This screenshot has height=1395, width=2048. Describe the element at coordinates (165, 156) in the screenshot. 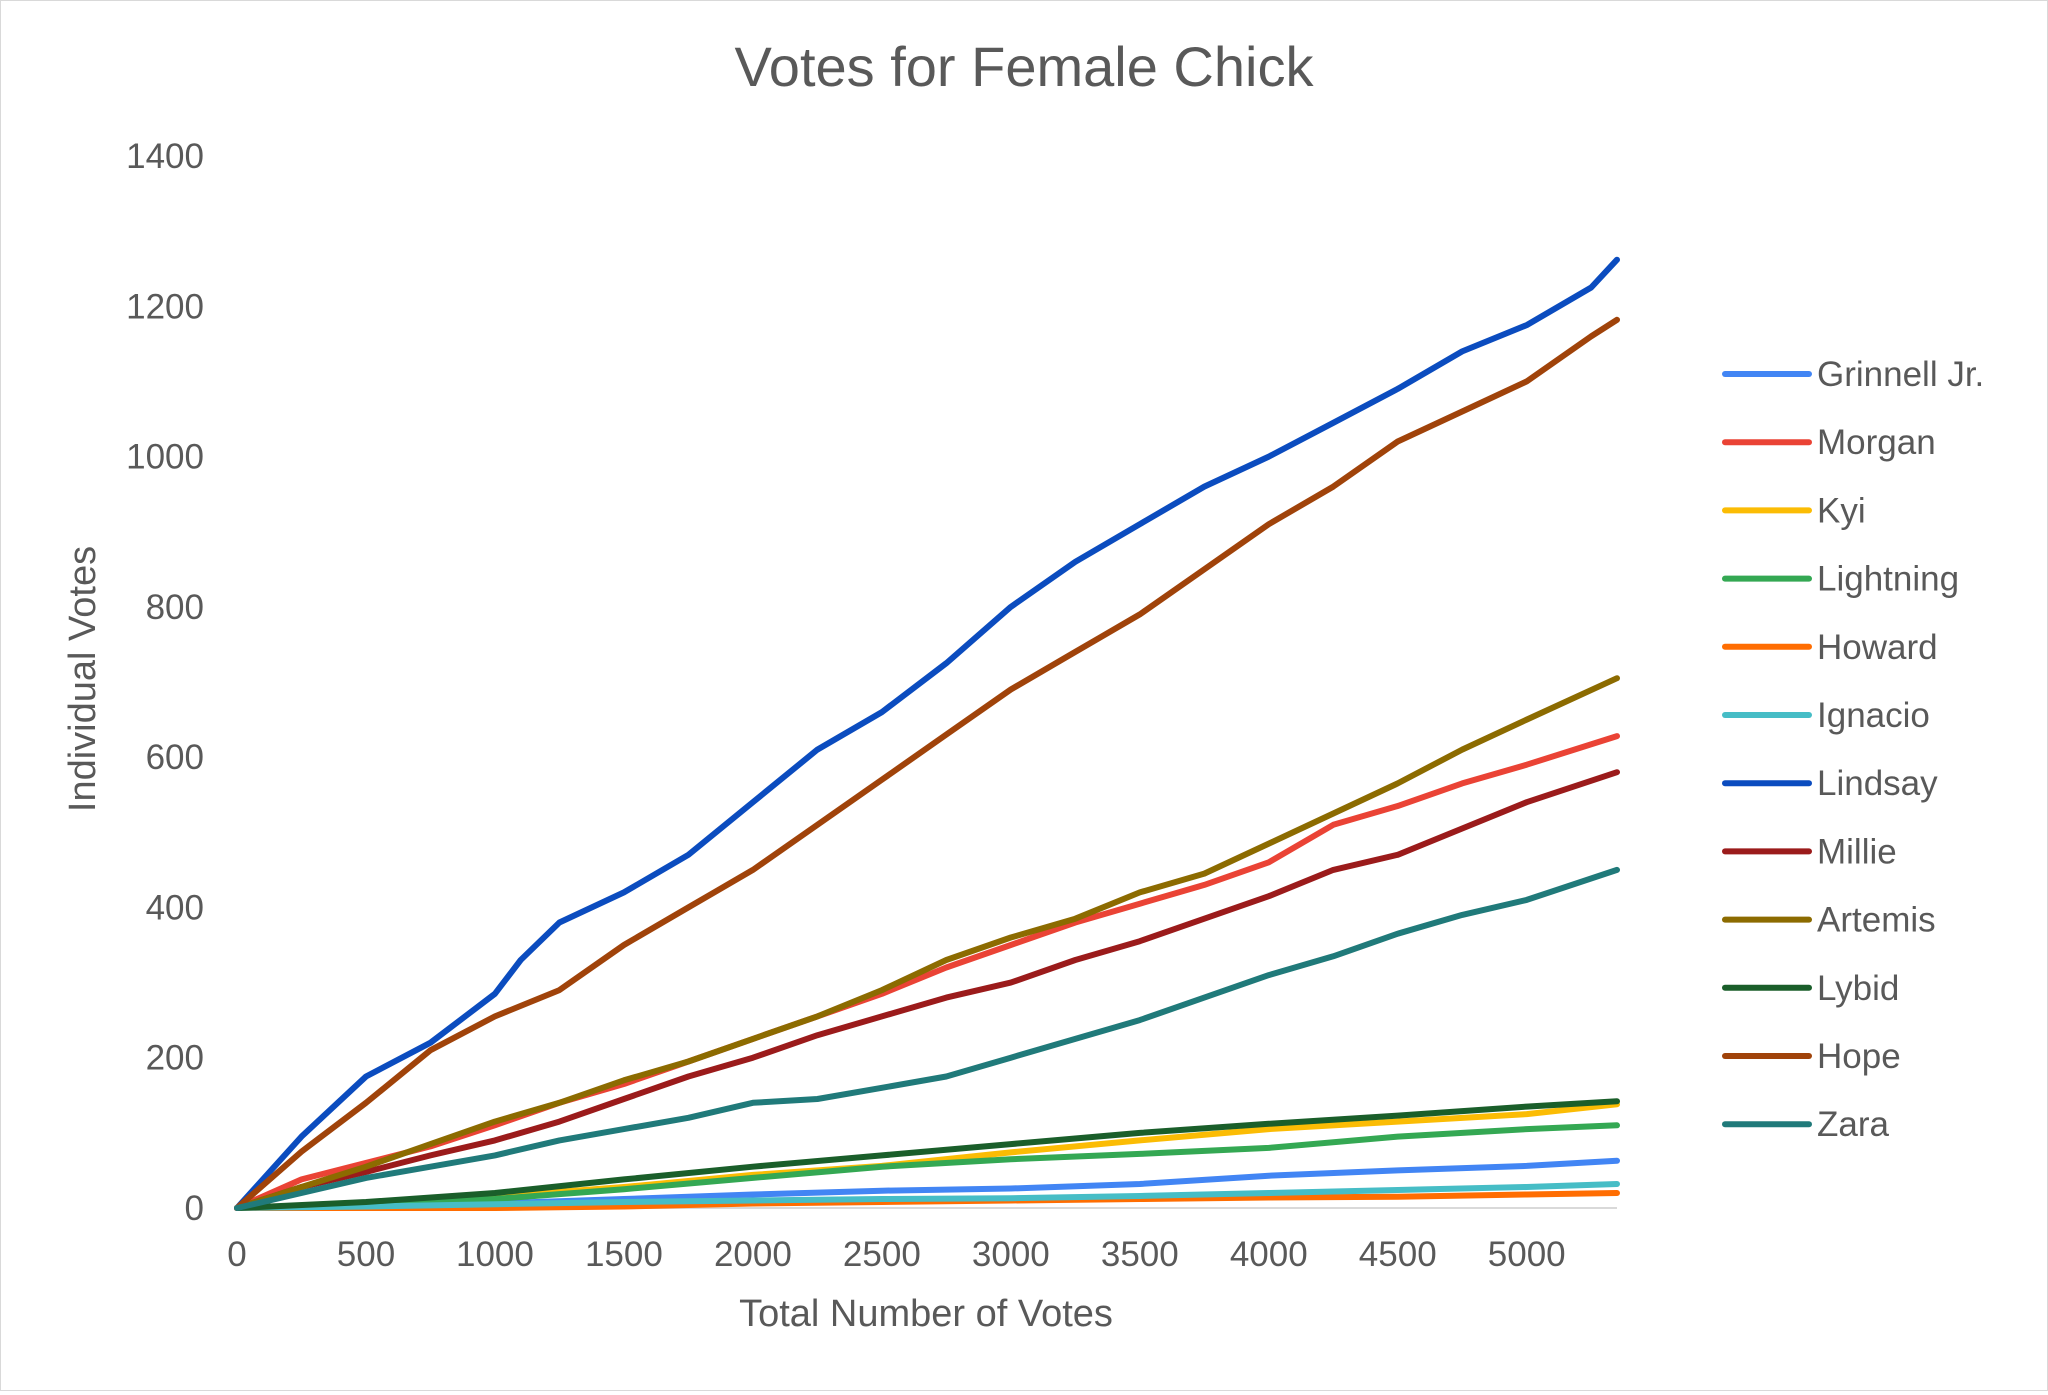

I see `y-tick-label: 1400` at that location.